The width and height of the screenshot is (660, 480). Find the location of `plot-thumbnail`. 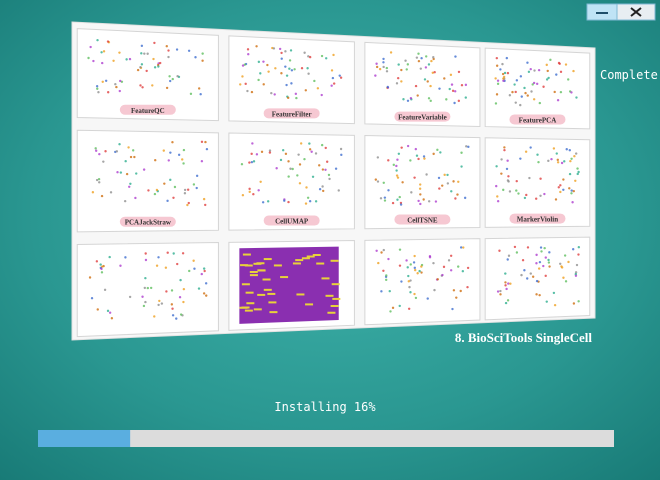

plot-thumbnail is located at coordinates (422, 279).